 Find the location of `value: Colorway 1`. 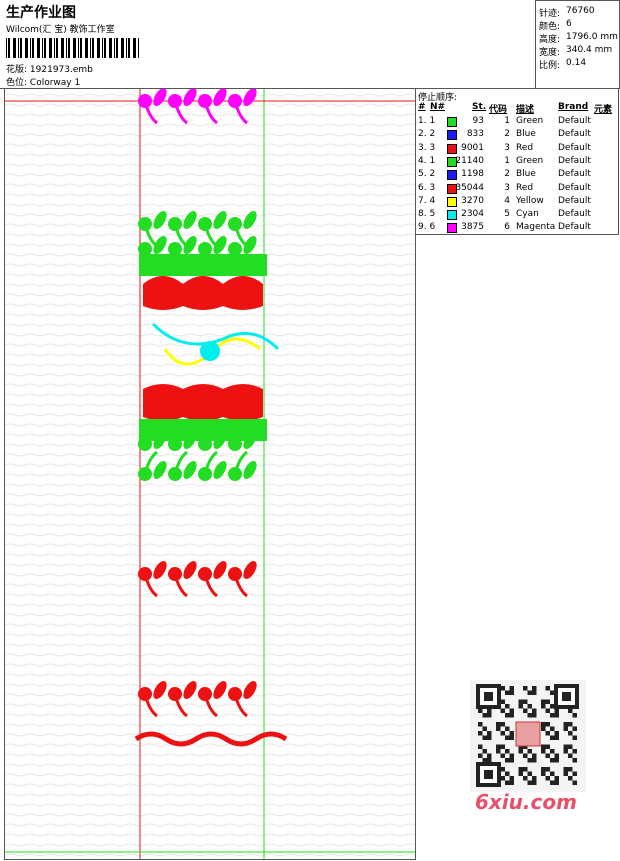

value: Colorway 1 is located at coordinates (55, 83).